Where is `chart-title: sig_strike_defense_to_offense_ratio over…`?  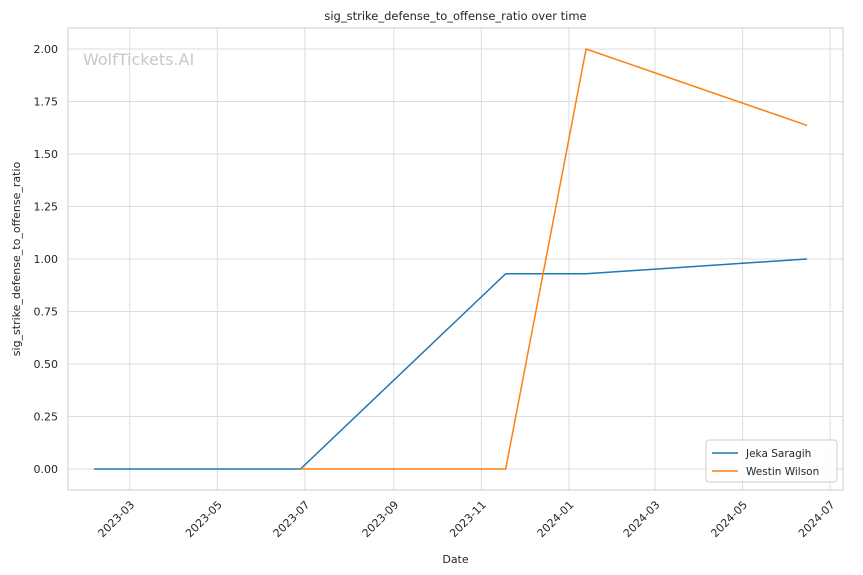 chart-title: sig_strike_defense_to_offense_ratio over… is located at coordinates (455, 16).